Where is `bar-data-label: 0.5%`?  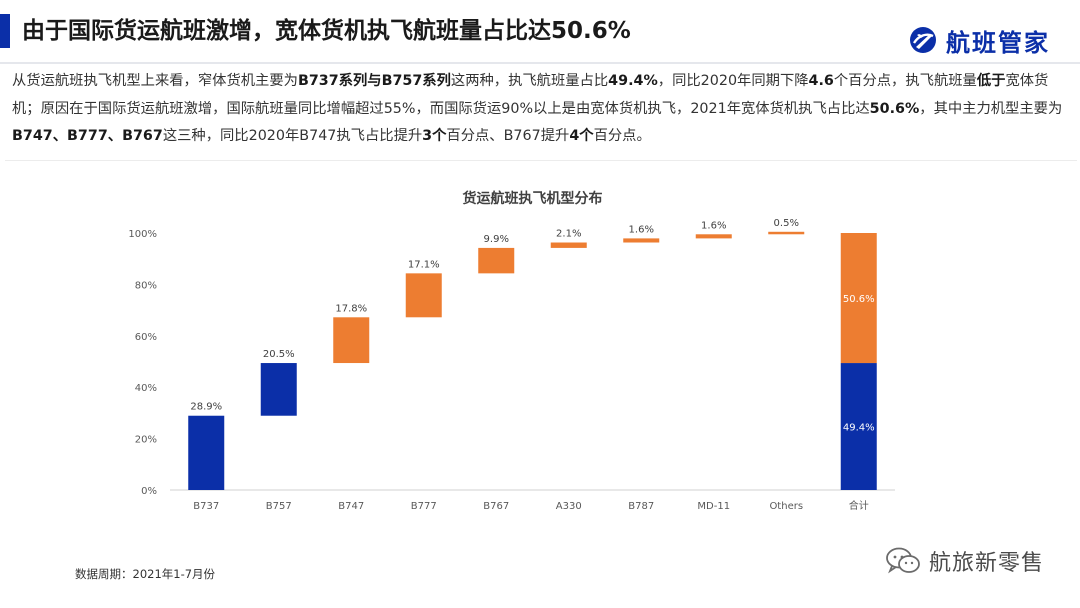 bar-data-label: 0.5% is located at coordinates (786, 223).